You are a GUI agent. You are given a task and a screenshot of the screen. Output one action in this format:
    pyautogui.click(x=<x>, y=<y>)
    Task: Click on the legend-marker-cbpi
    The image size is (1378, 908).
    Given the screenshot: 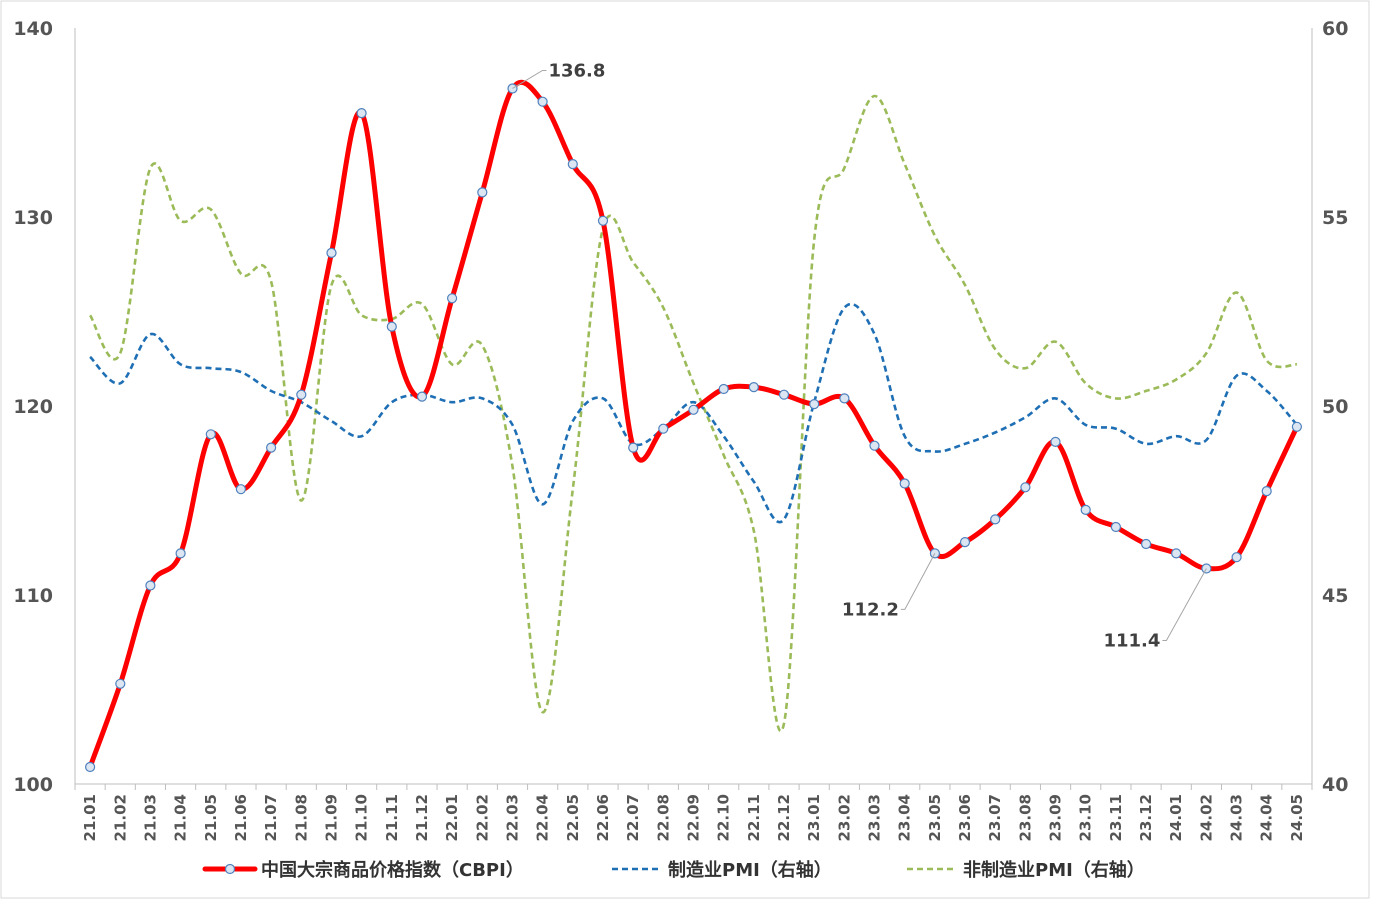 What is the action you would take?
    pyautogui.click(x=230, y=869)
    